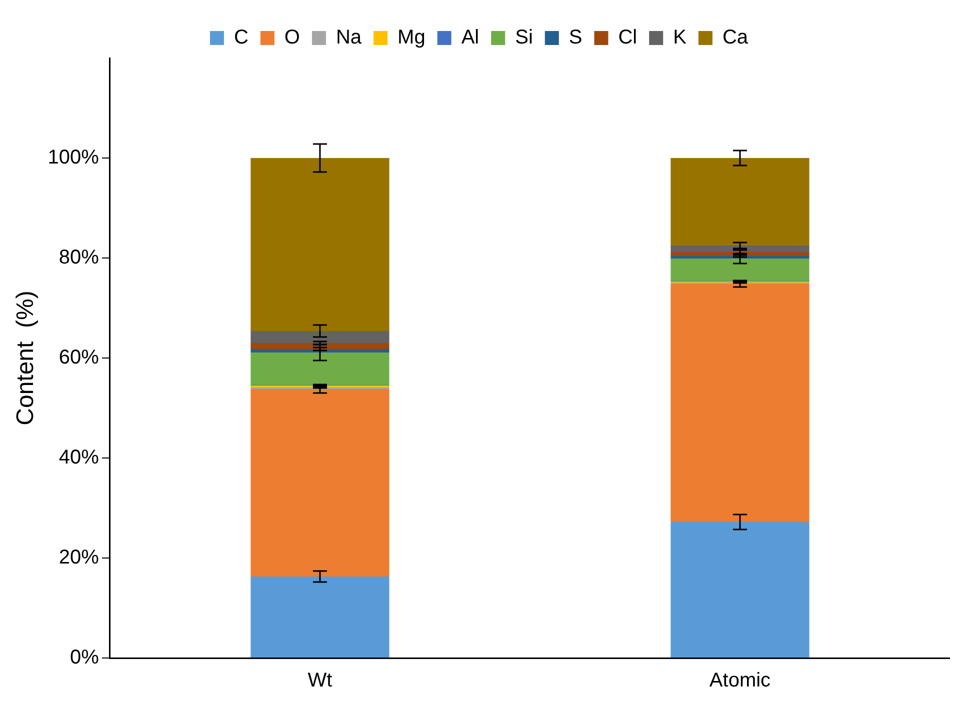 Image resolution: width=958 pixels, height=704 pixels. I want to click on legend-label: S, so click(575, 37).